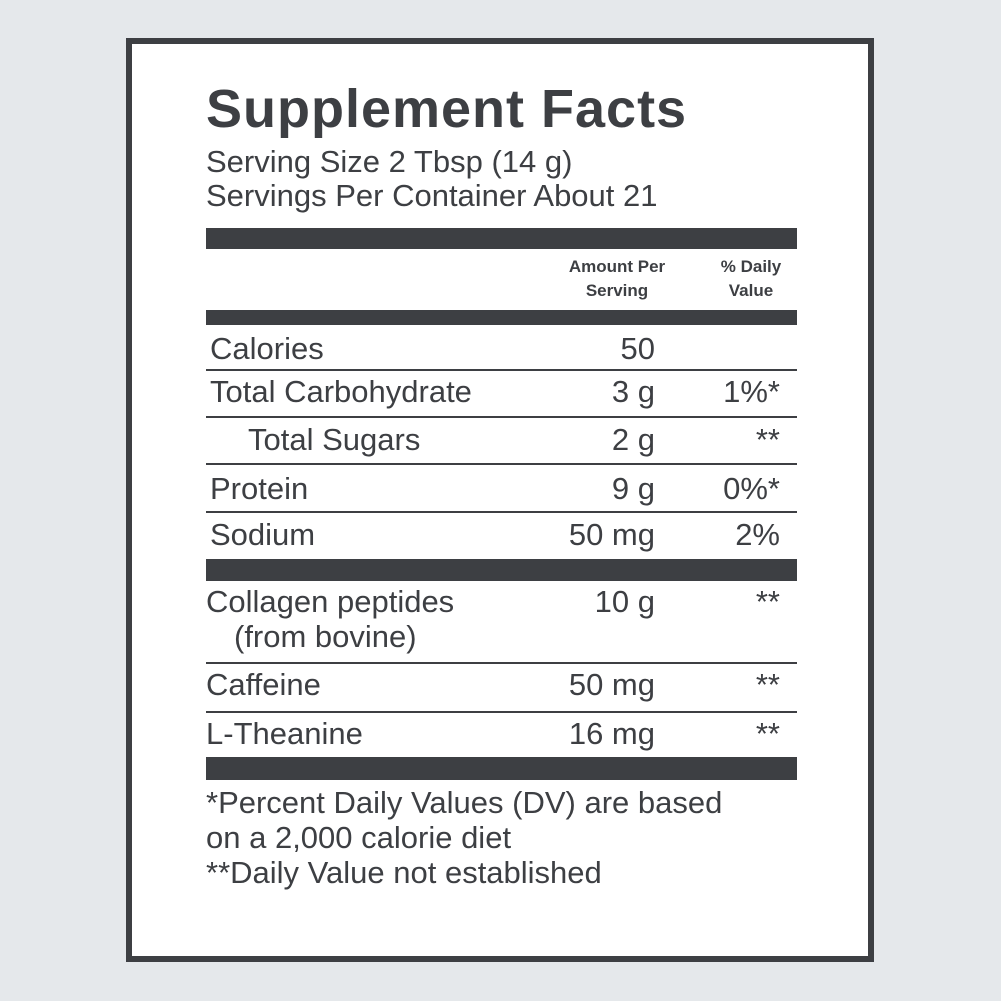  What do you see at coordinates (624, 601) in the screenshot?
I see `ingredient-amount: 10 g` at bounding box center [624, 601].